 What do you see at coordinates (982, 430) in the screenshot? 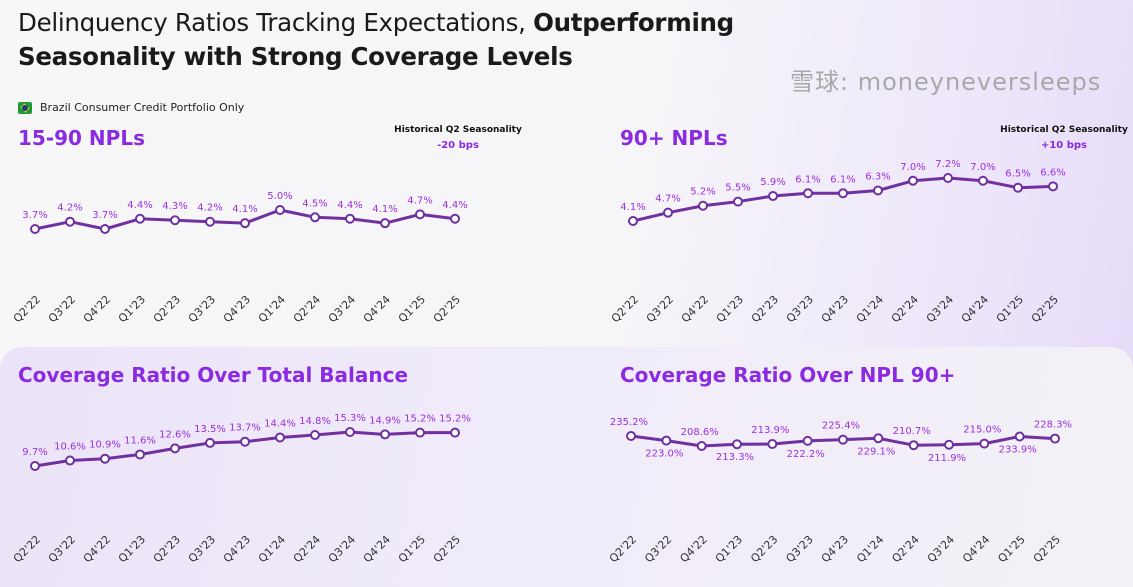
I see `data-label: 215.0%` at bounding box center [982, 430].